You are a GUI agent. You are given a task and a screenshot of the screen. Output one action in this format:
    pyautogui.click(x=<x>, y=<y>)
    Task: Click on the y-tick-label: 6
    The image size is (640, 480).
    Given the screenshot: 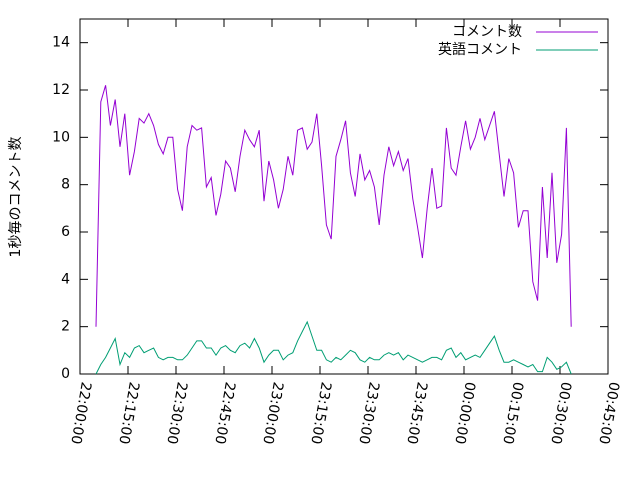 What is the action you would take?
    pyautogui.click(x=65, y=232)
    